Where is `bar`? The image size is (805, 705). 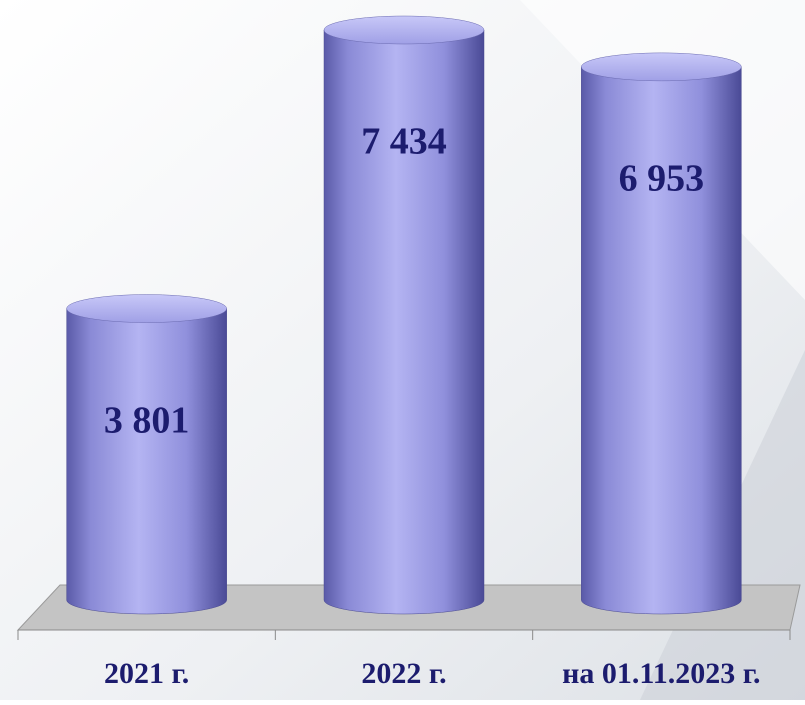
bar is located at coordinates (146, 461).